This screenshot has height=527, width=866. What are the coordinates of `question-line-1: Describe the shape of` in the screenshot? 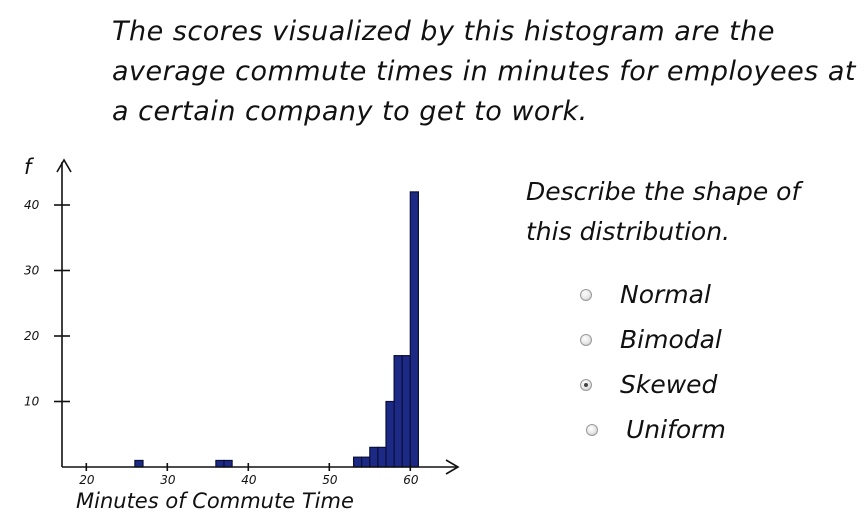 It's located at (663, 191).